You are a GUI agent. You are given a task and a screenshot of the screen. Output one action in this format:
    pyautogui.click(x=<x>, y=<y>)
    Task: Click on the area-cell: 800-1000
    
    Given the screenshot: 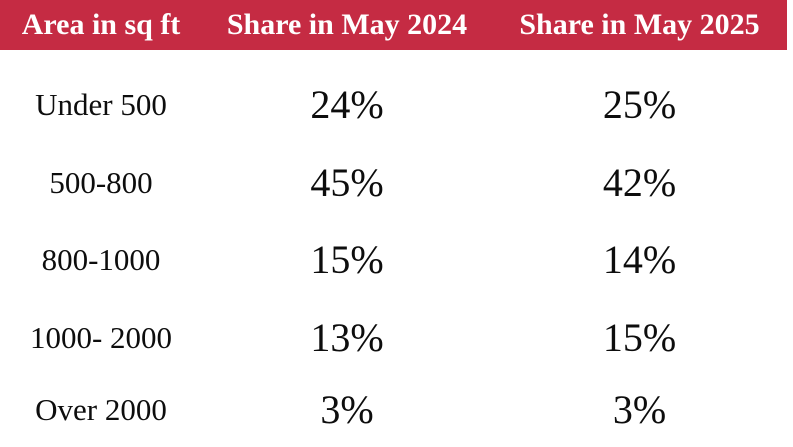 What is the action you would take?
    pyautogui.click(x=101, y=259)
    